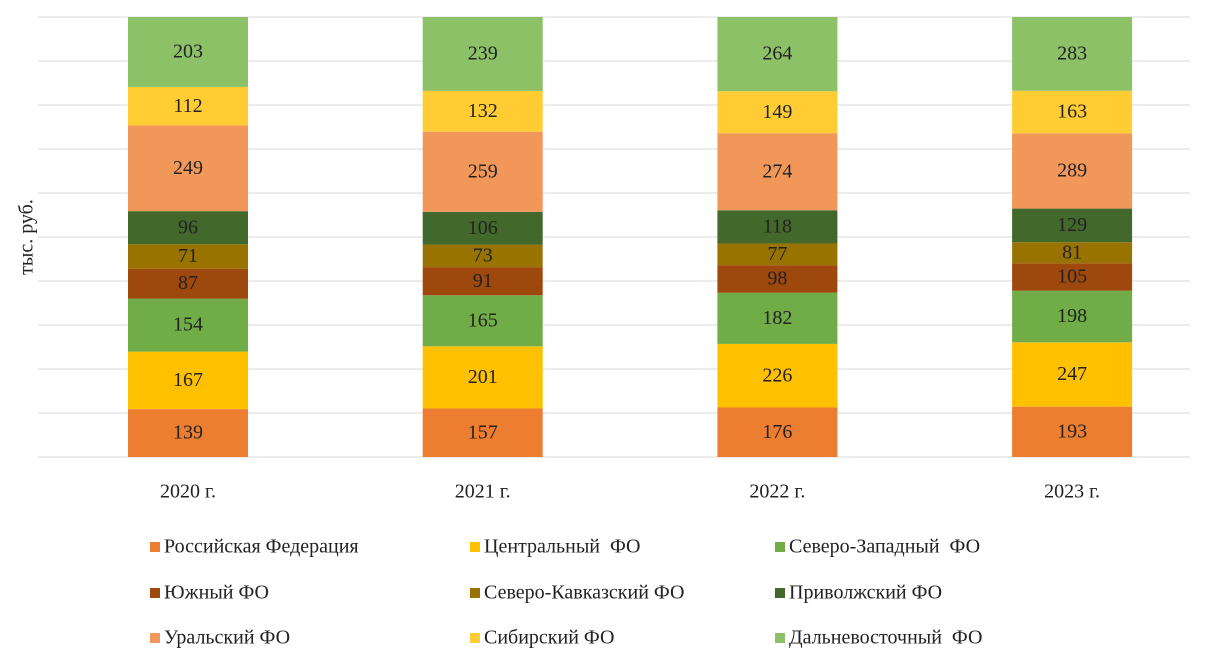 The height and width of the screenshot is (652, 1205). I want to click on data-label: 77, so click(777, 254).